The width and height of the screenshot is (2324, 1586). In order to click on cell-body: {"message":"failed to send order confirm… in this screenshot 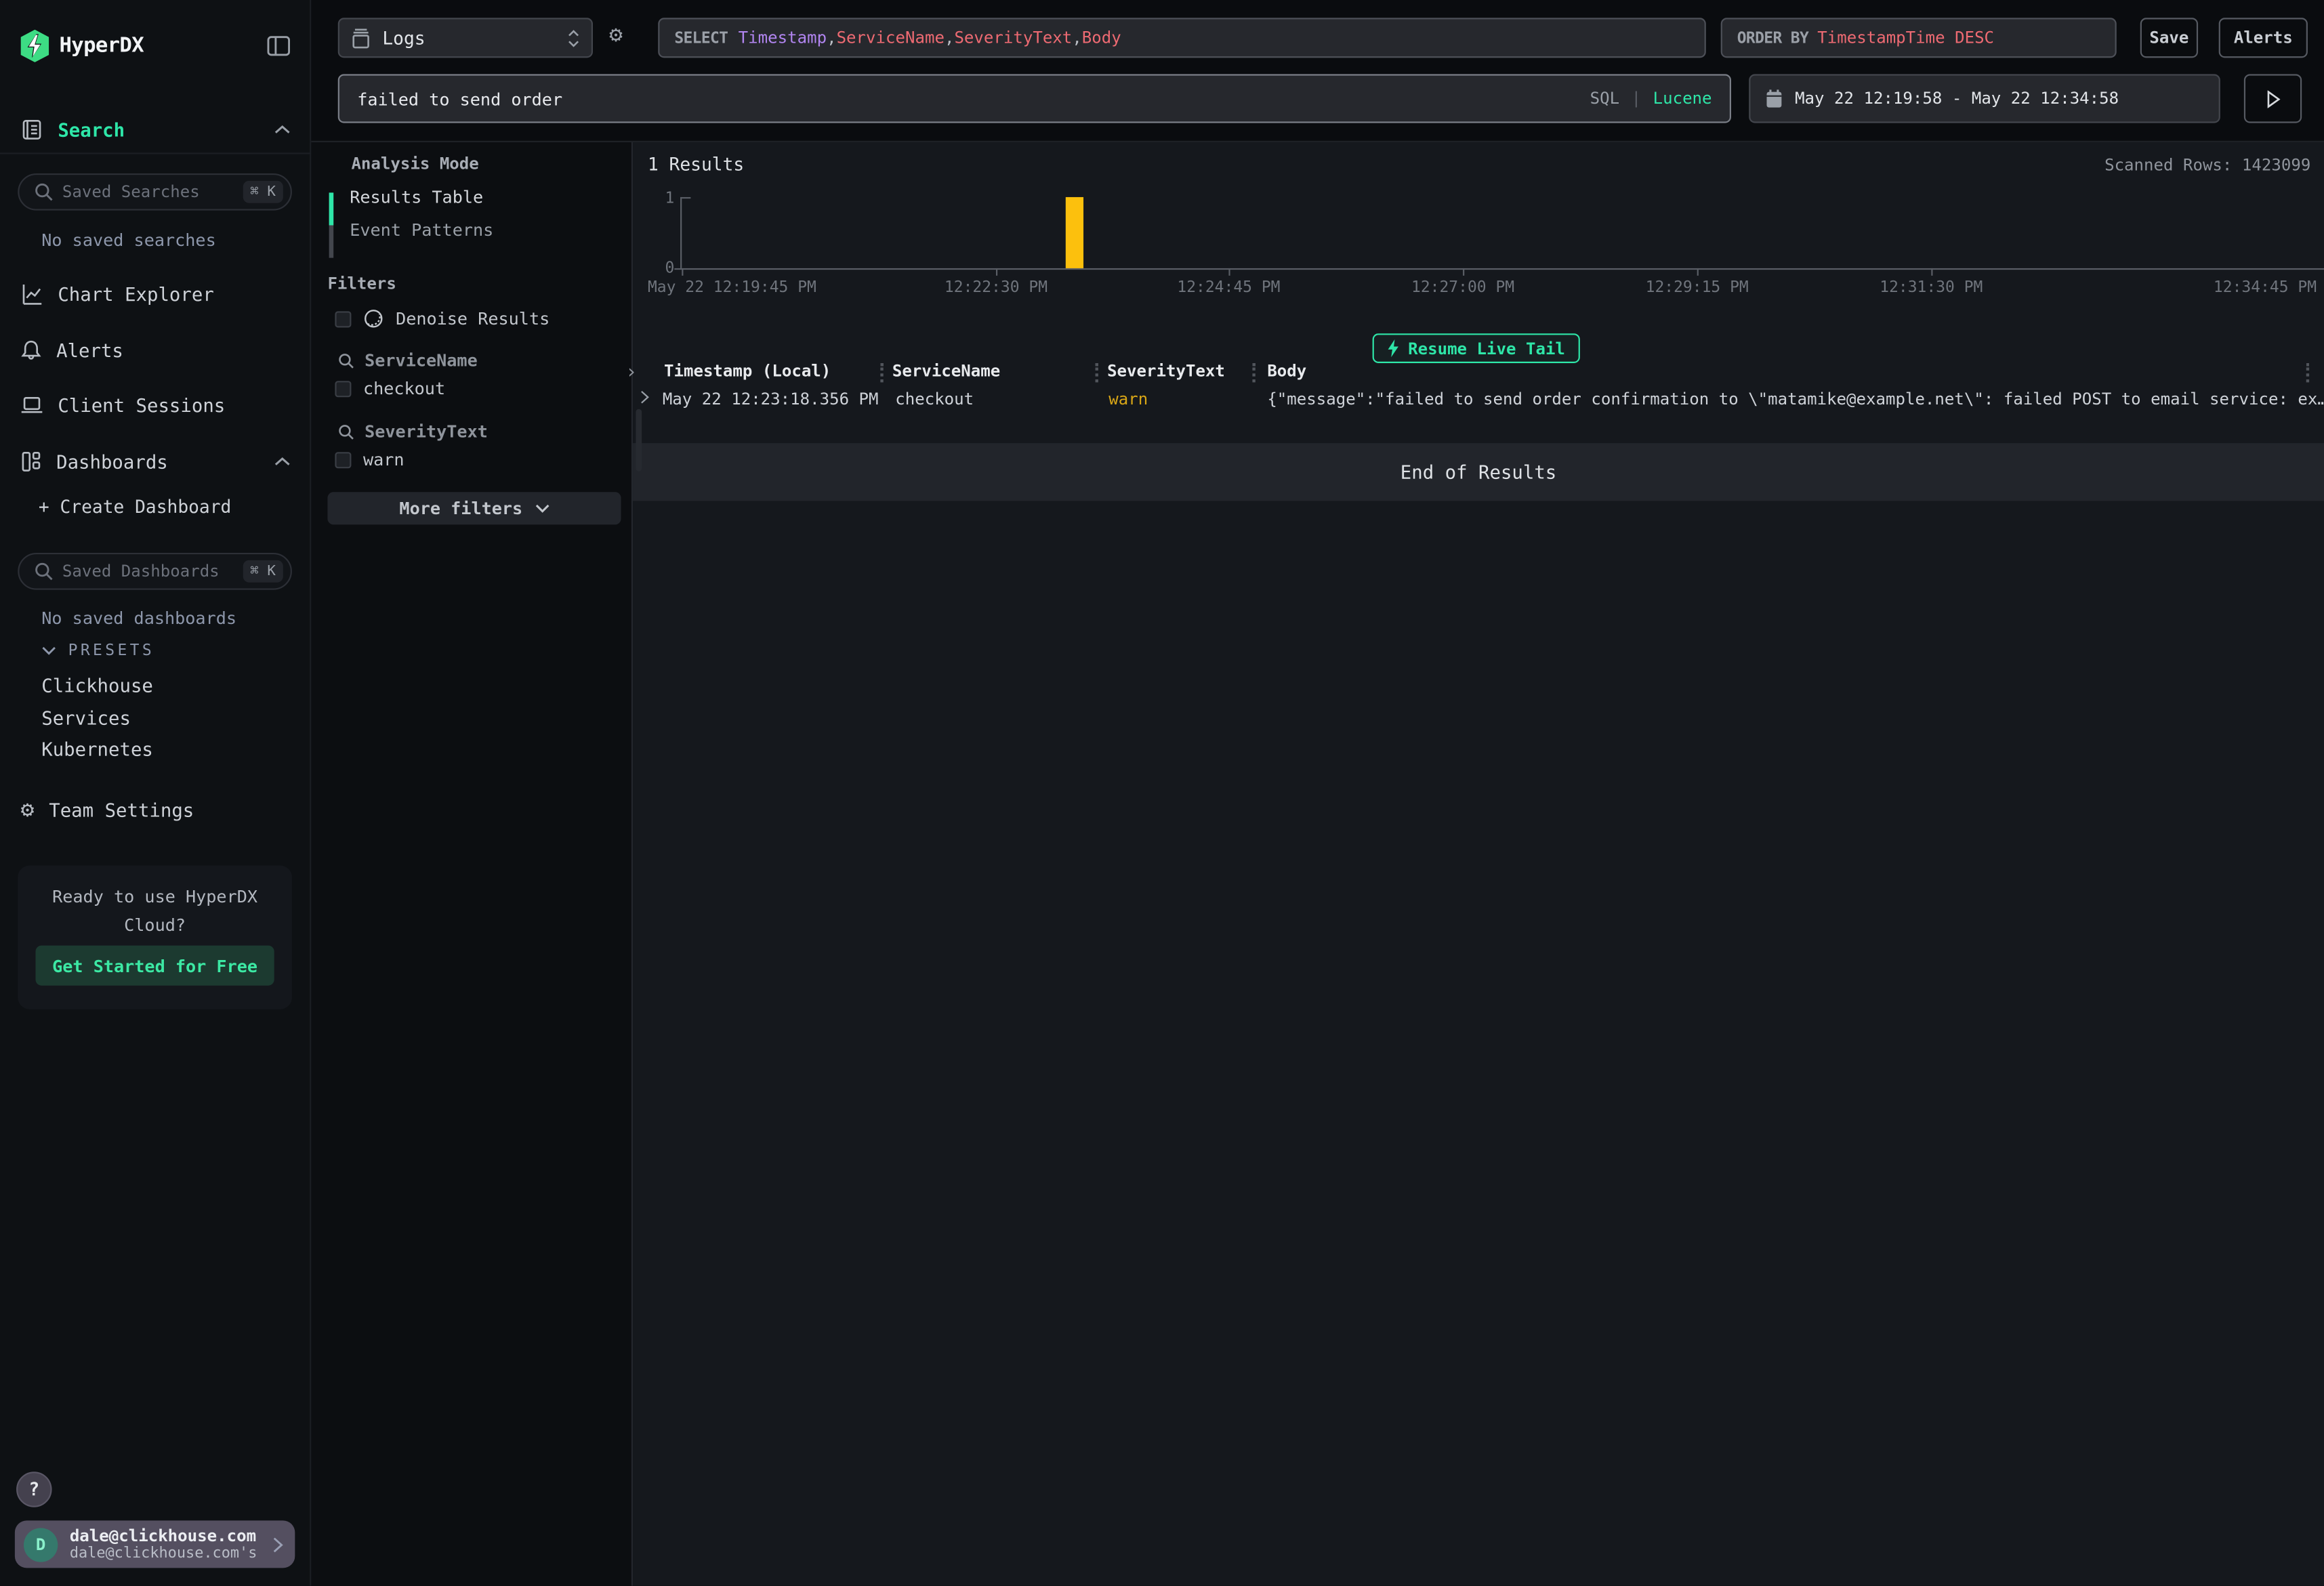, I will do `click(1795, 400)`.